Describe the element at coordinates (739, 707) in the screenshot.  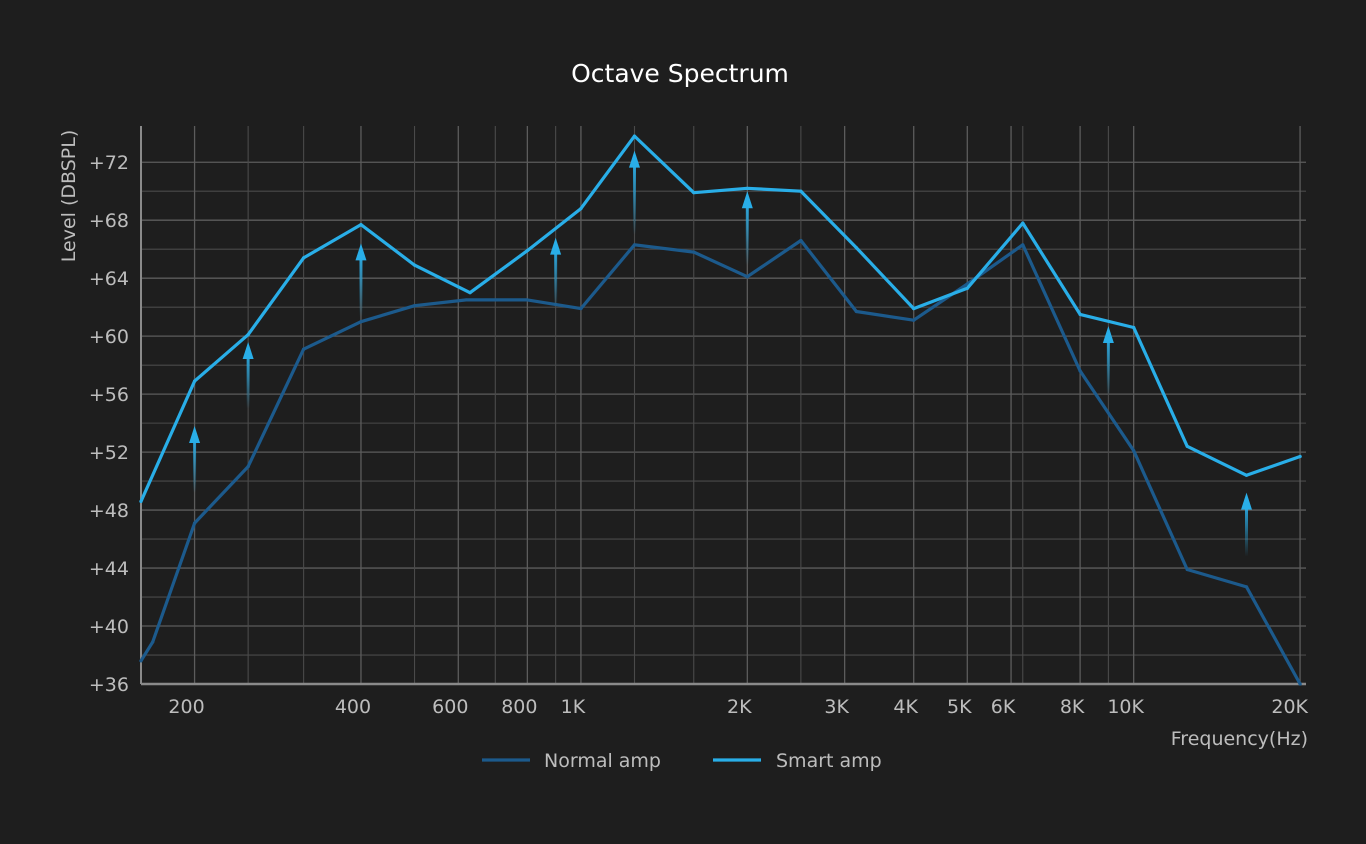
I see `x-tick-label-5: 2K` at that location.